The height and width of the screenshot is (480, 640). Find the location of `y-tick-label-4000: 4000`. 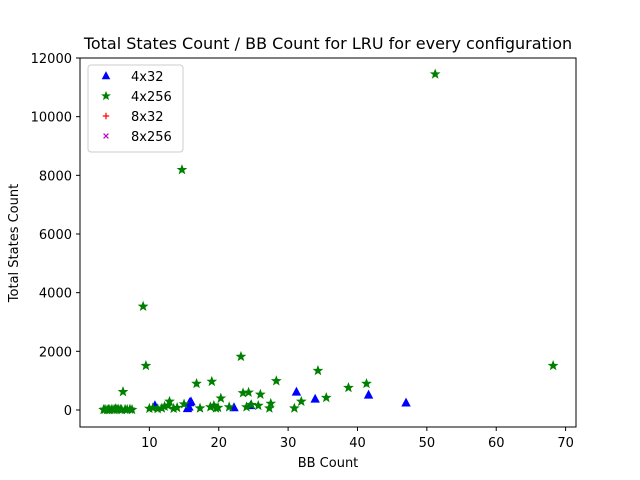

y-tick-label-4000: 4000 is located at coordinates (55, 294).